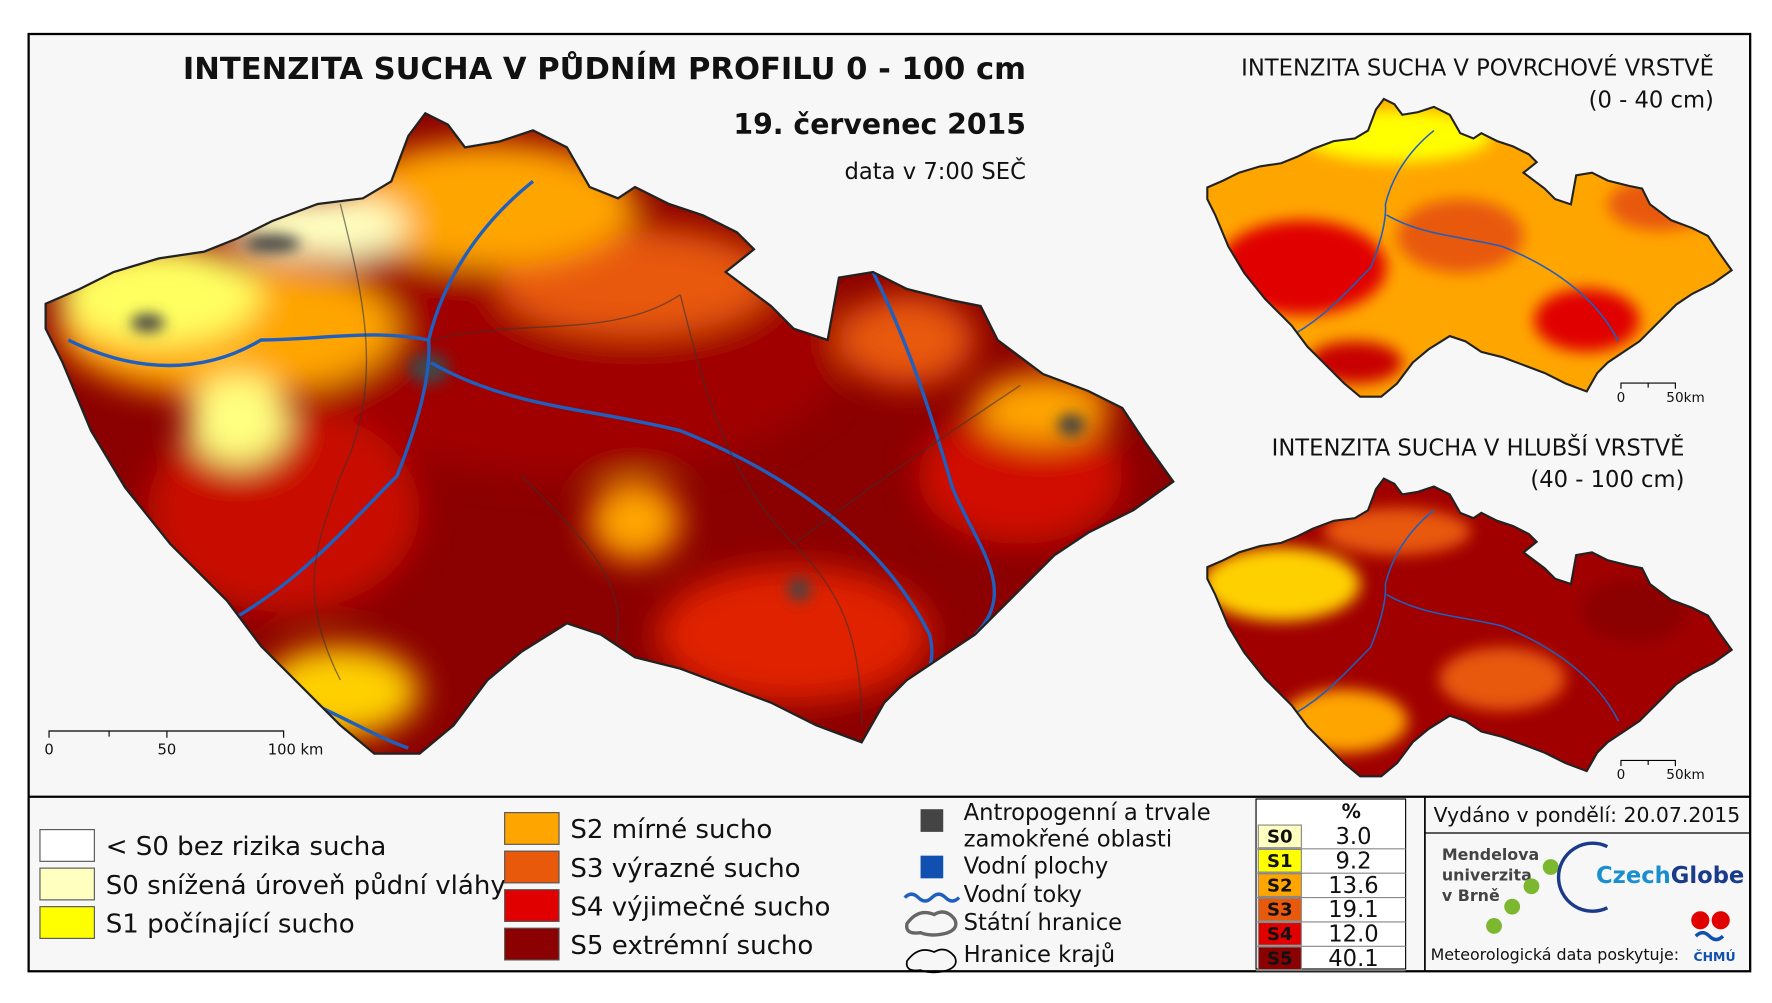  Describe the element at coordinates (671, 830) in the screenshot. I see `legend-label: S2 mírné sucho` at that location.